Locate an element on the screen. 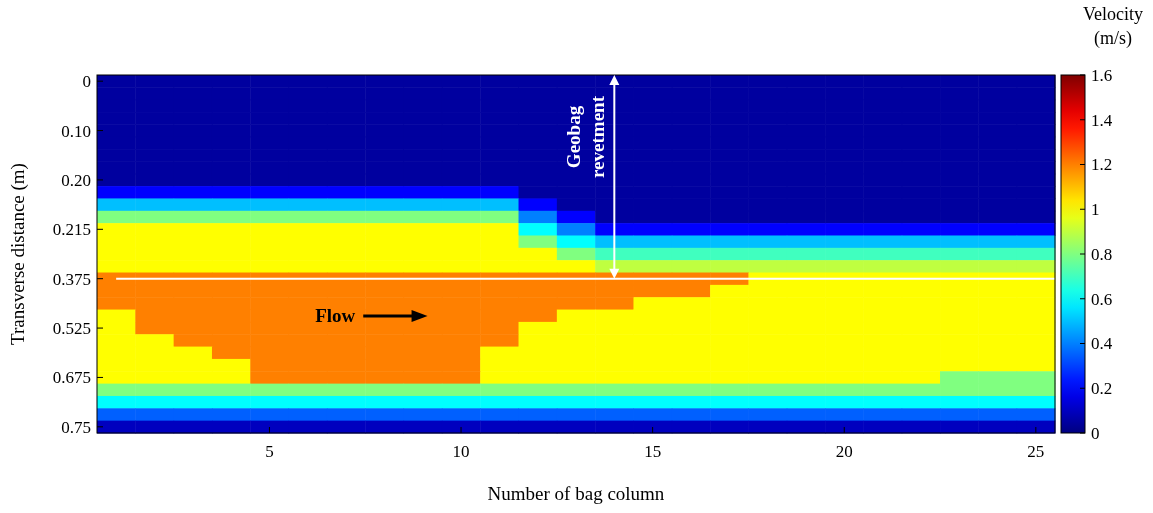 The image size is (1153, 513). x-tick-label: 25 is located at coordinates (1036, 451).